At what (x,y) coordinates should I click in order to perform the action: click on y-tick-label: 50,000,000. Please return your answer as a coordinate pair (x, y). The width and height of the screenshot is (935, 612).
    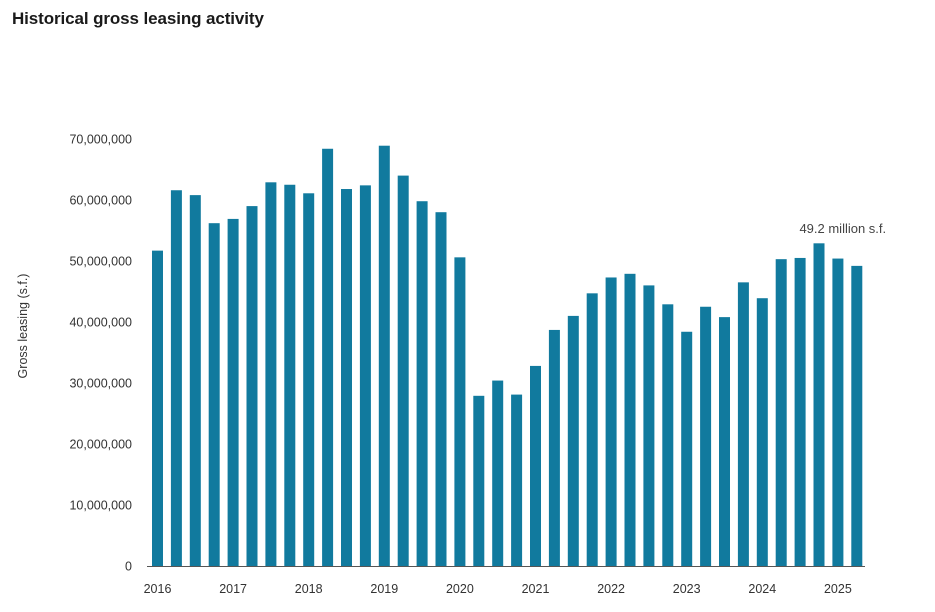
    Looking at the image, I should click on (100, 262).